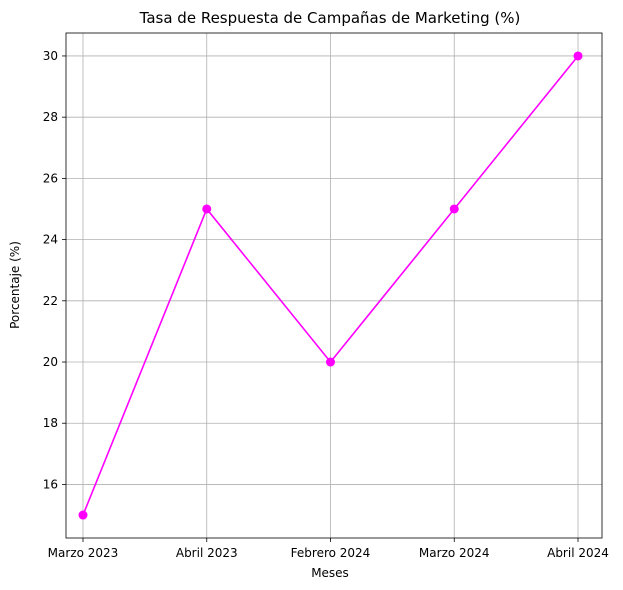  I want to click on x-tick-label: Abril 2024, so click(578, 553).